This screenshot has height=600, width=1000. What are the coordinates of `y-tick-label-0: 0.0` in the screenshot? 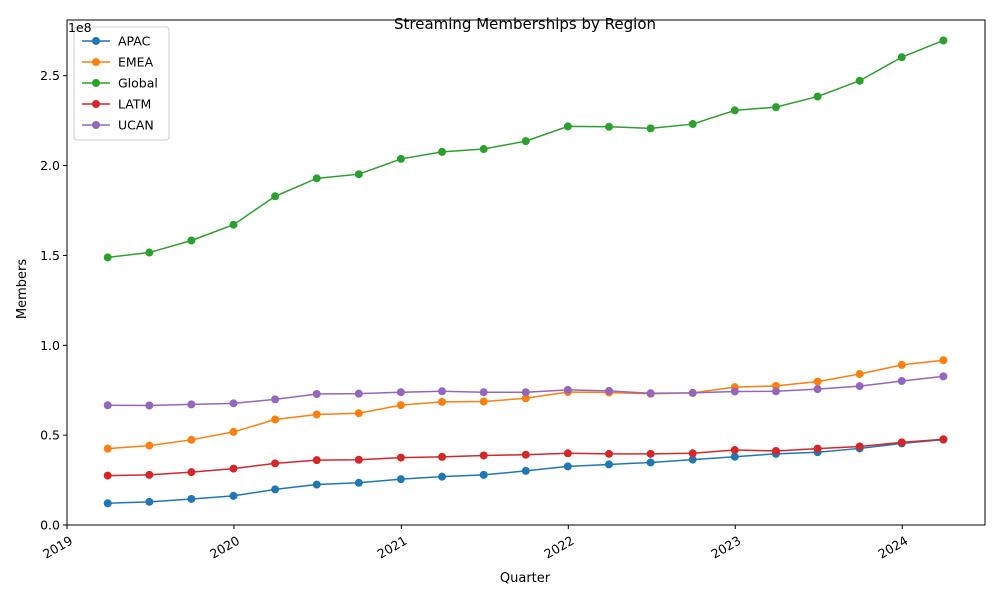 It's located at (50, 525).